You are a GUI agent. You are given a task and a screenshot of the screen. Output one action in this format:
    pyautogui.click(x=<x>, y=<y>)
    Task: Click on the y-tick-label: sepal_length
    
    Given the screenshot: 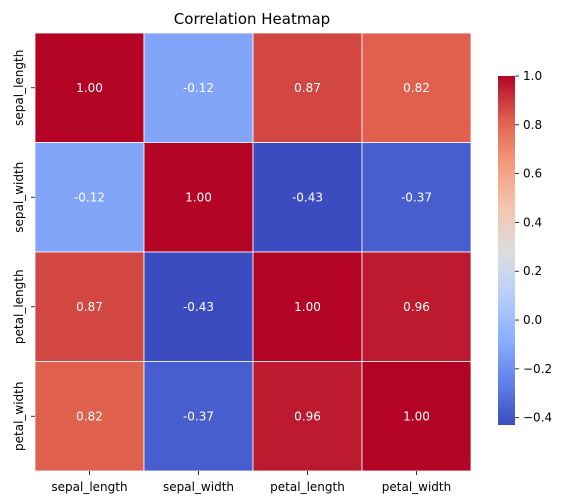 What is the action you would take?
    pyautogui.click(x=19, y=88)
    